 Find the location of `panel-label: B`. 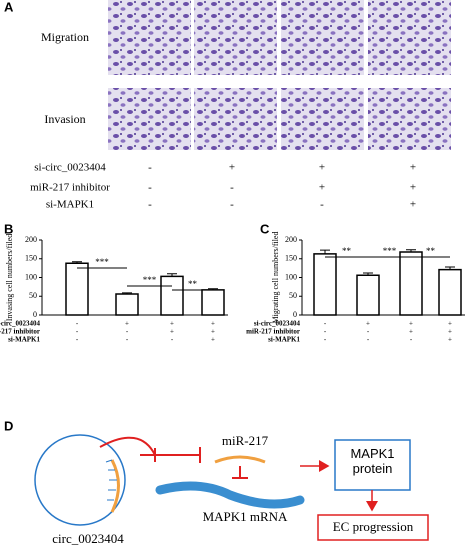

panel-label: B is located at coordinates (8, 228).